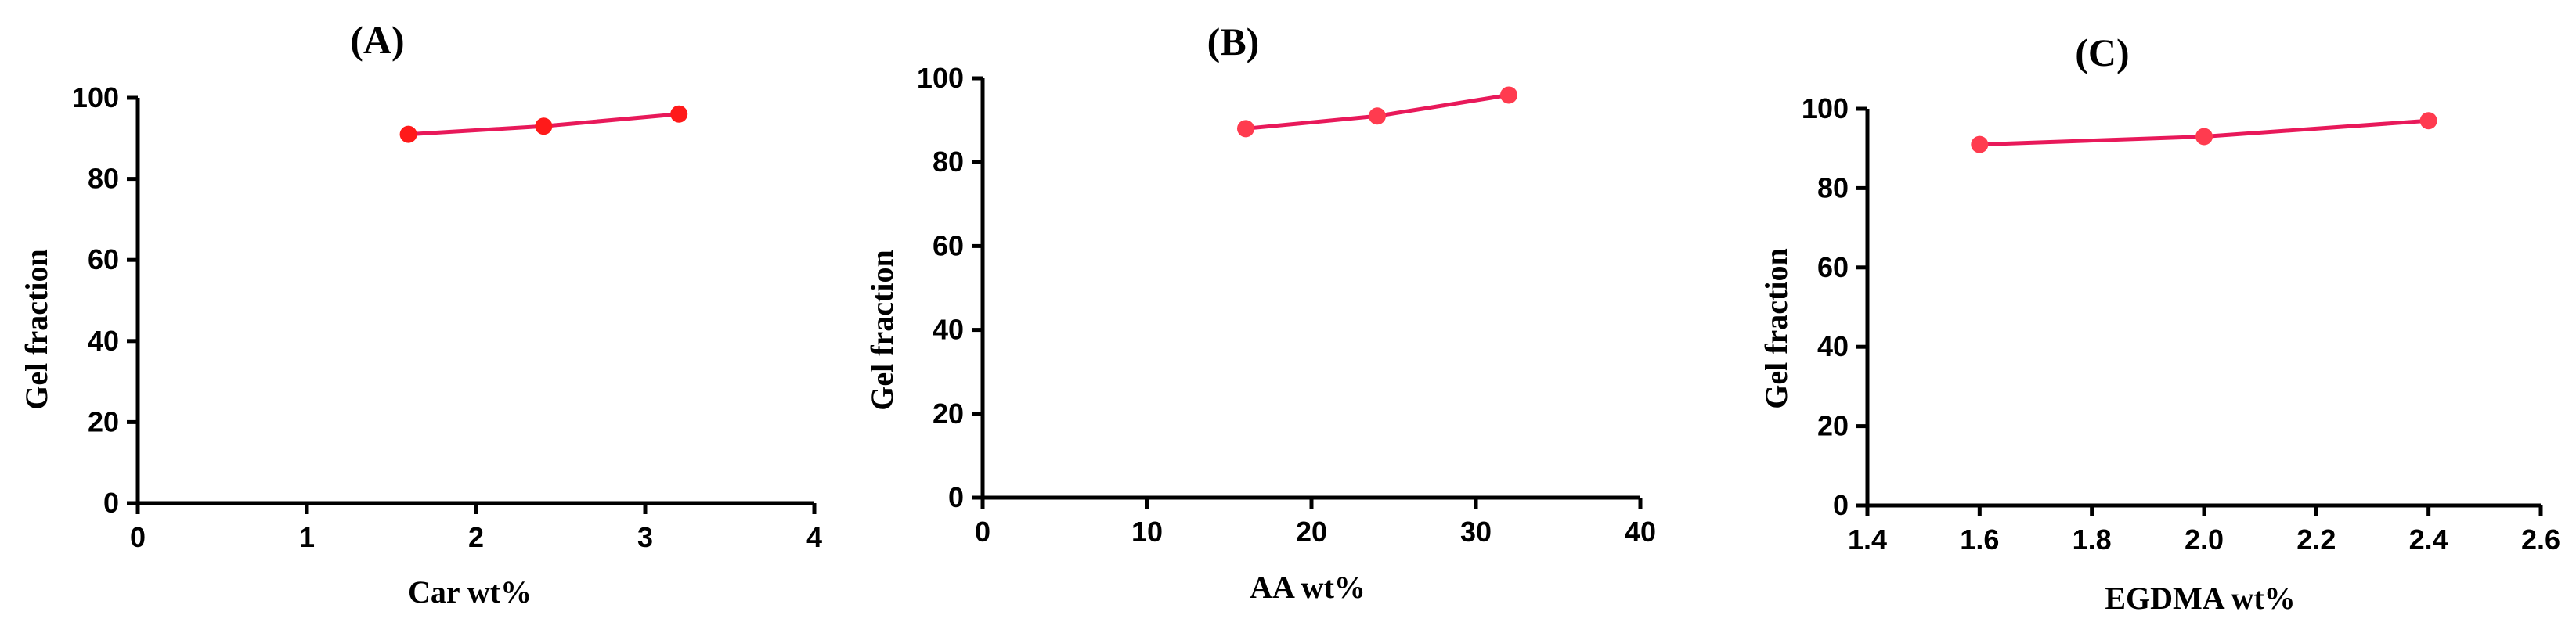 The image size is (2576, 626). What do you see at coordinates (949, 330) in the screenshot?
I see `panel-b-y-tick-label: 40` at bounding box center [949, 330].